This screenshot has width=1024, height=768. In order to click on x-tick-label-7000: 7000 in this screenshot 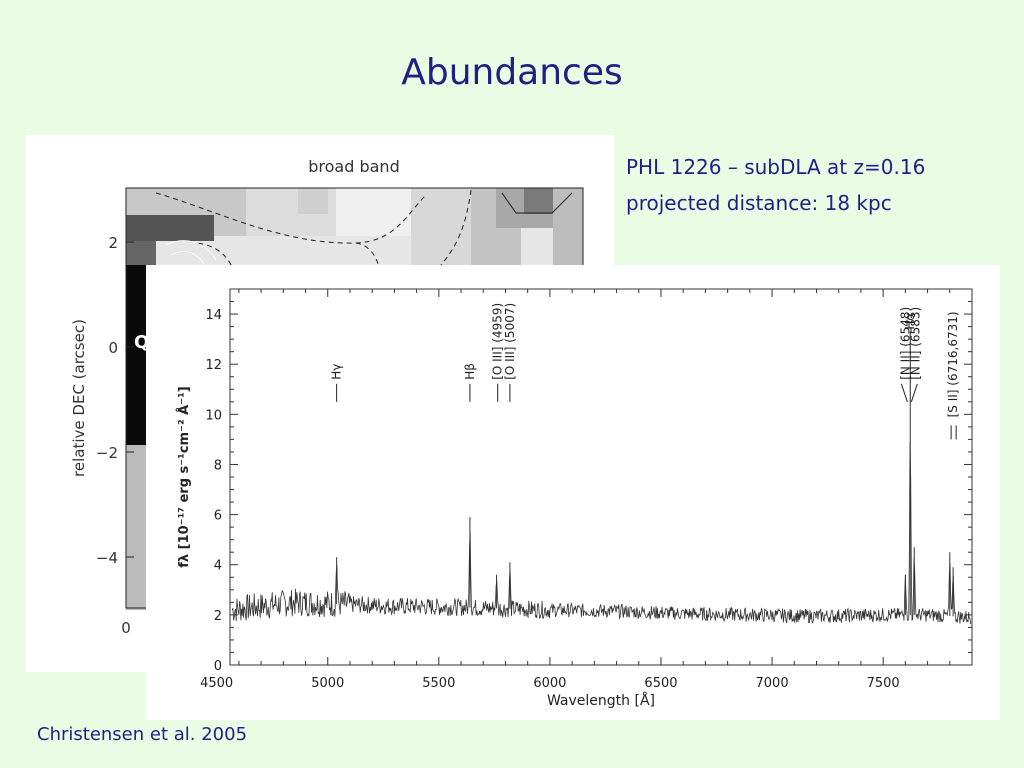, I will do `click(772, 683)`.